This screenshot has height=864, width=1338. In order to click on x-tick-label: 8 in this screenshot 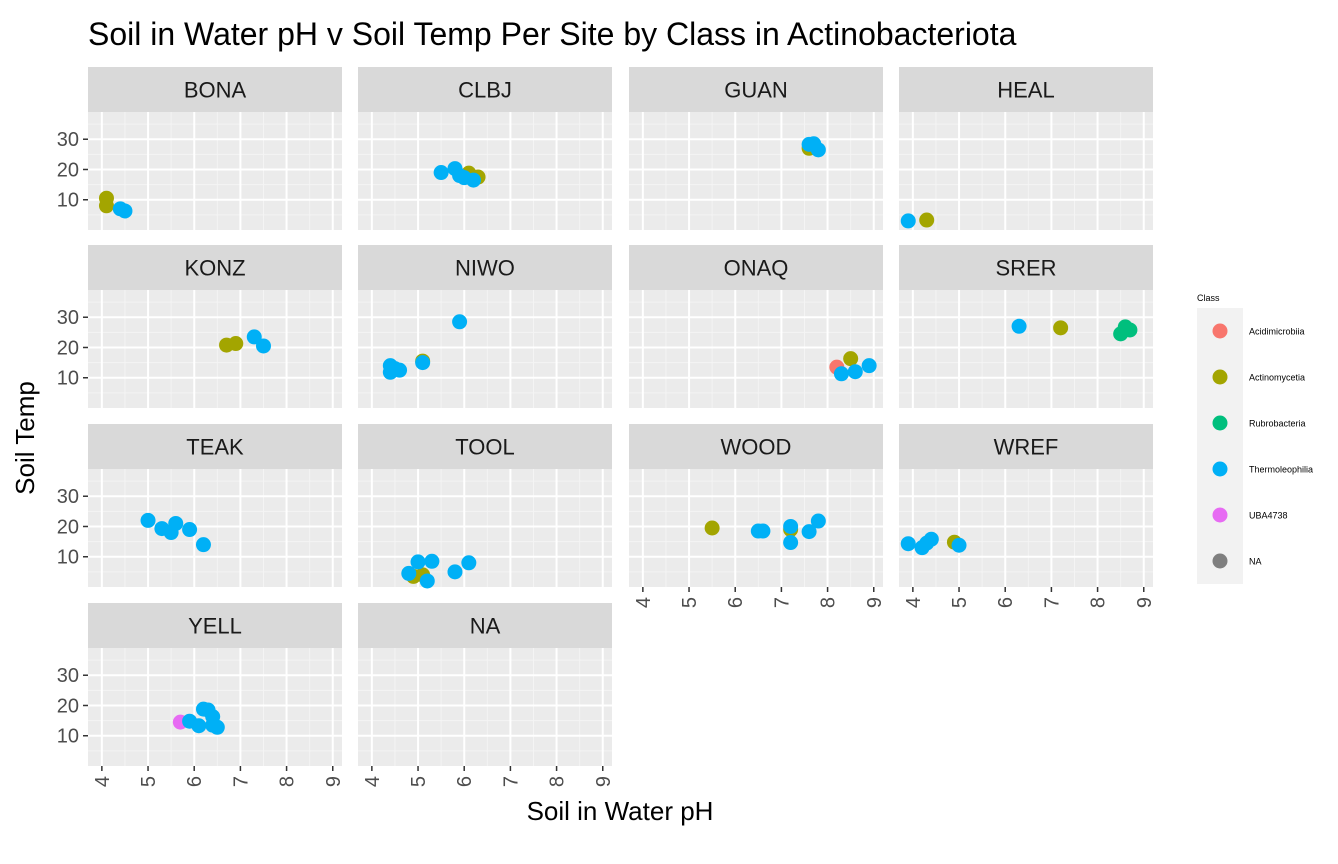, I will do `click(829, 602)`.